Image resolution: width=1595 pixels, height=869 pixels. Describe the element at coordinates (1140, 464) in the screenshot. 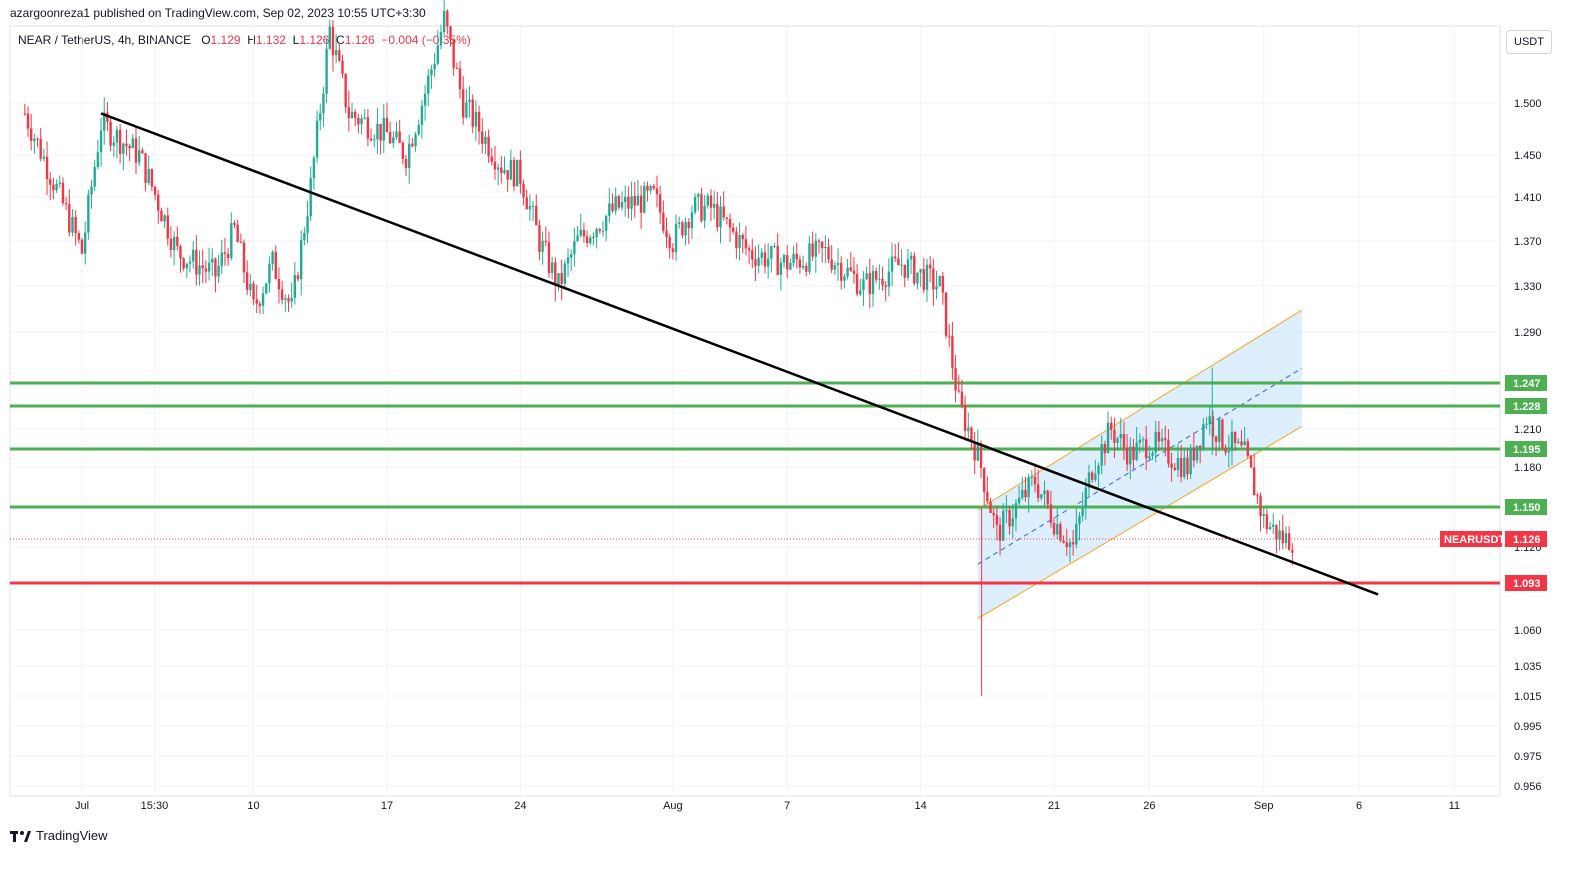

I see `regression-channel` at that location.